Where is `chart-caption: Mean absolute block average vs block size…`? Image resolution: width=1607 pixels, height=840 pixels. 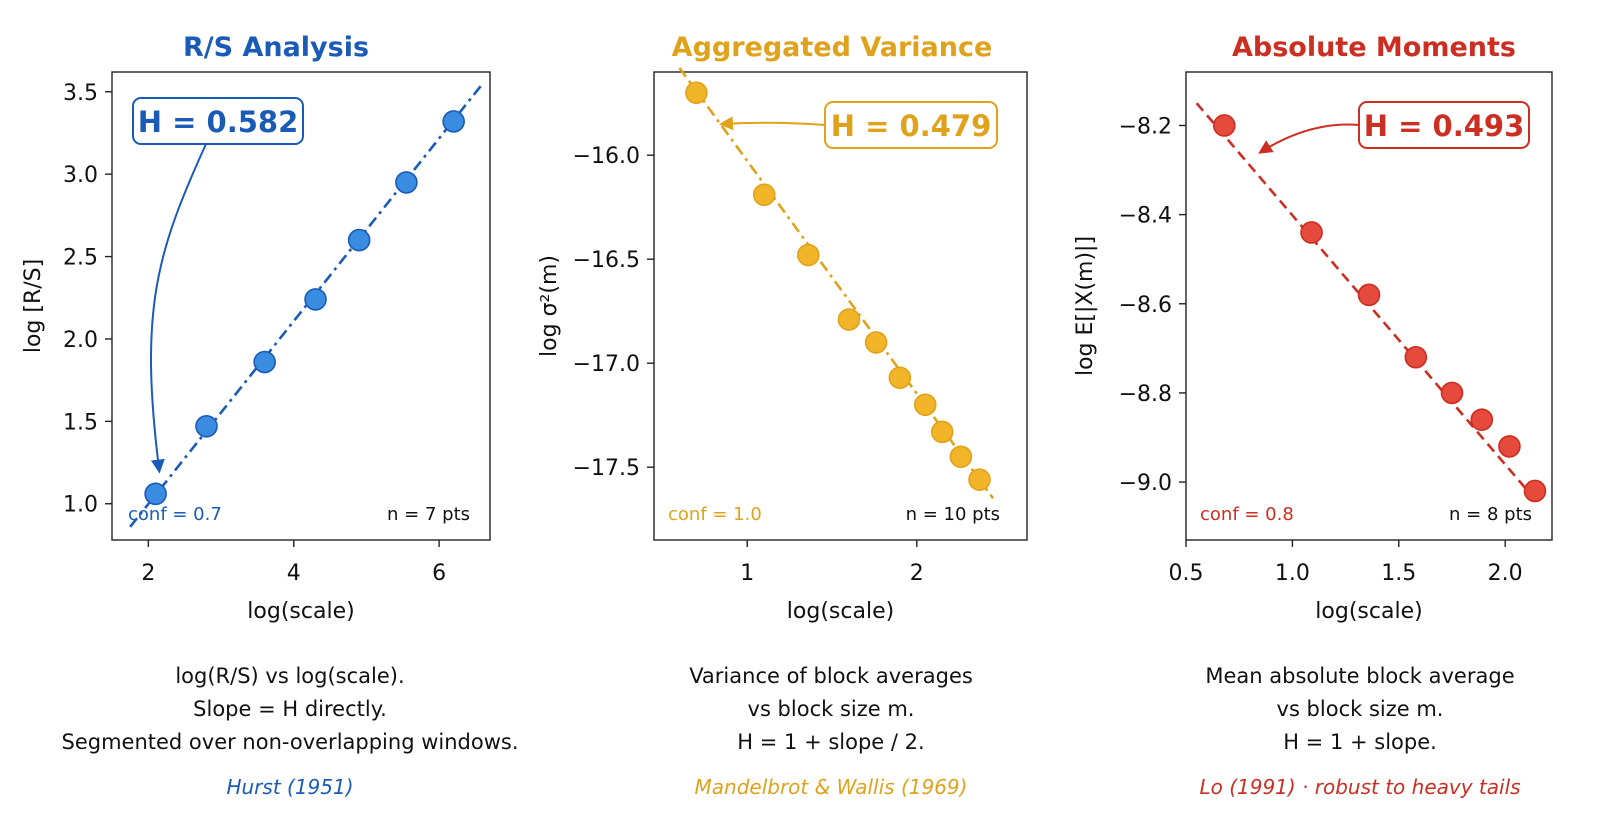
chart-caption: Mean absolute block average vs block size… is located at coordinates (1353, 709).